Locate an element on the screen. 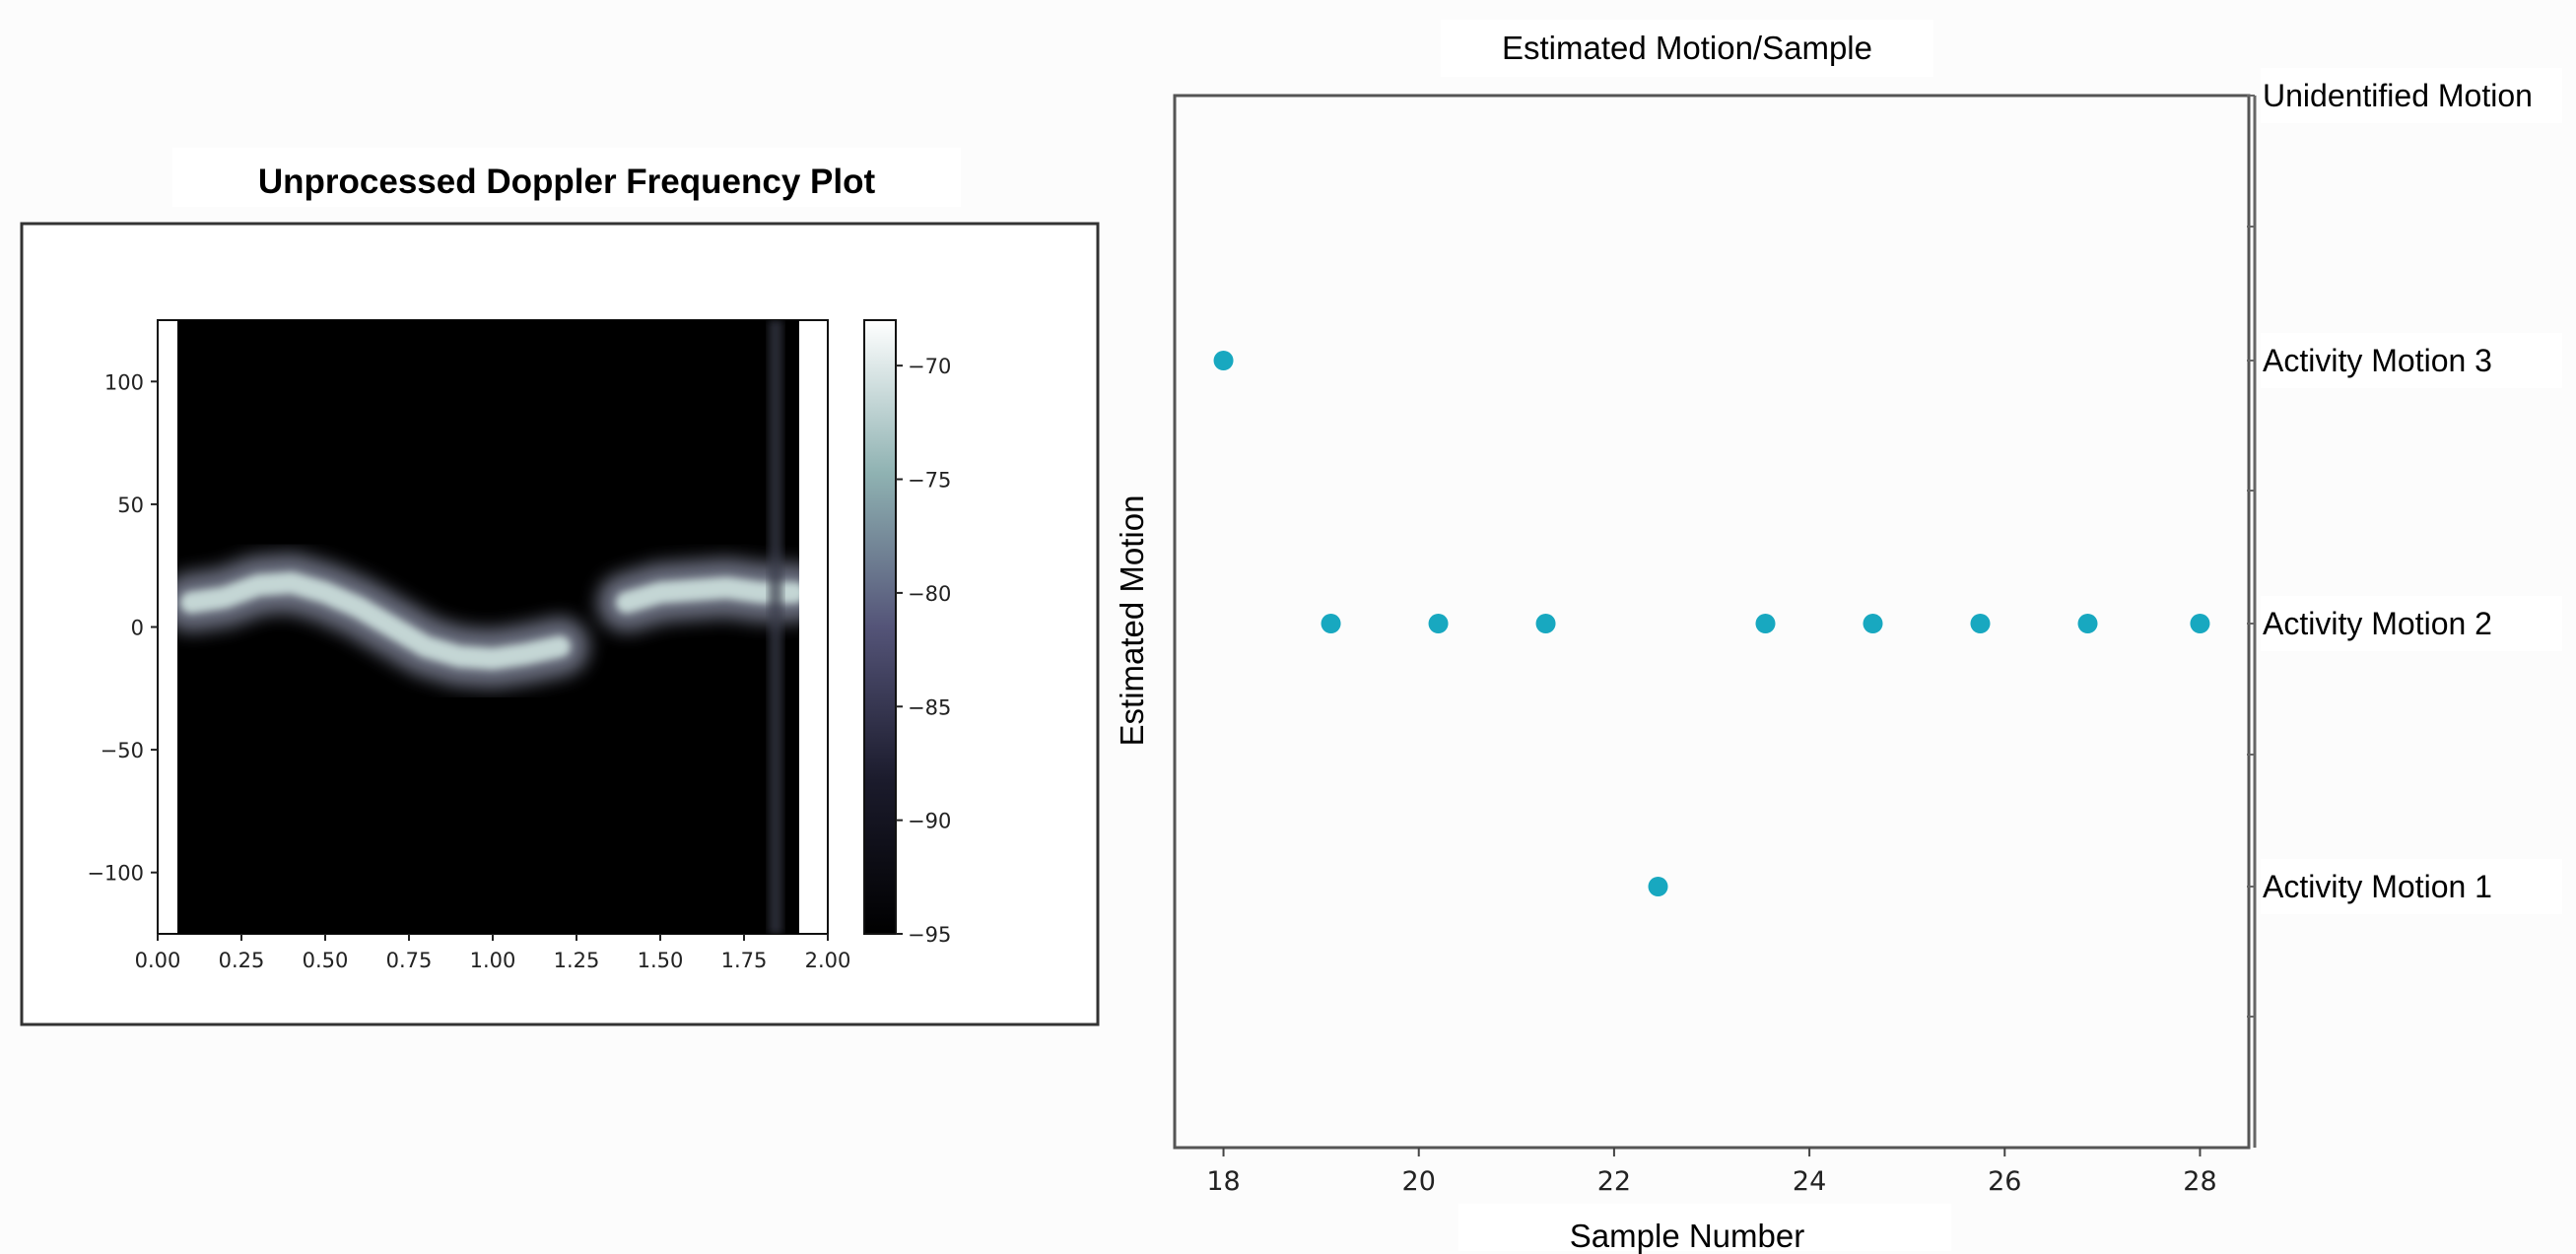  scatter-x-tick-label: 22 is located at coordinates (1614, 1181).